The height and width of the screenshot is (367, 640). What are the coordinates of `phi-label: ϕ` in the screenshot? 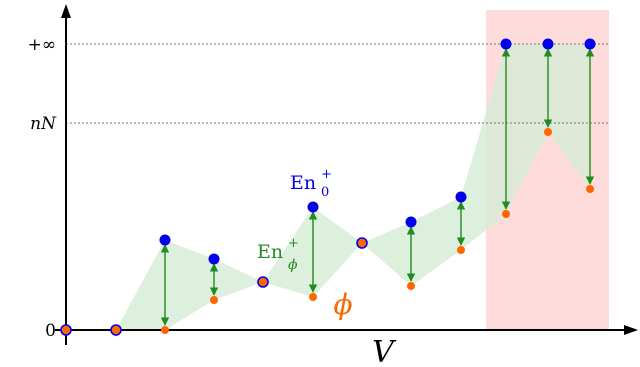 It's located at (342, 304).